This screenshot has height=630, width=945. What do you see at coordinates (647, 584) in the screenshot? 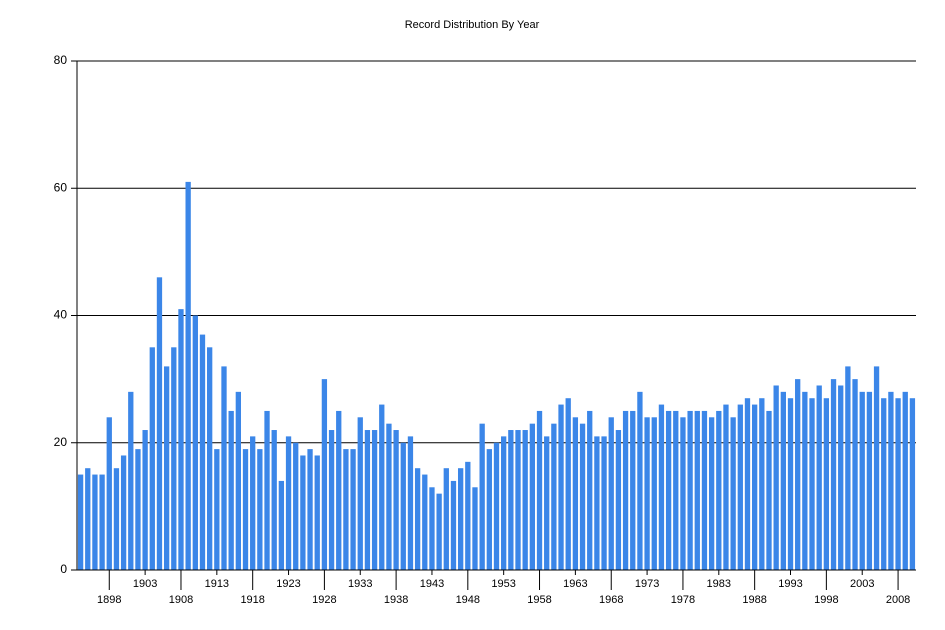
I see `x-tick-label: 1973` at bounding box center [647, 584].